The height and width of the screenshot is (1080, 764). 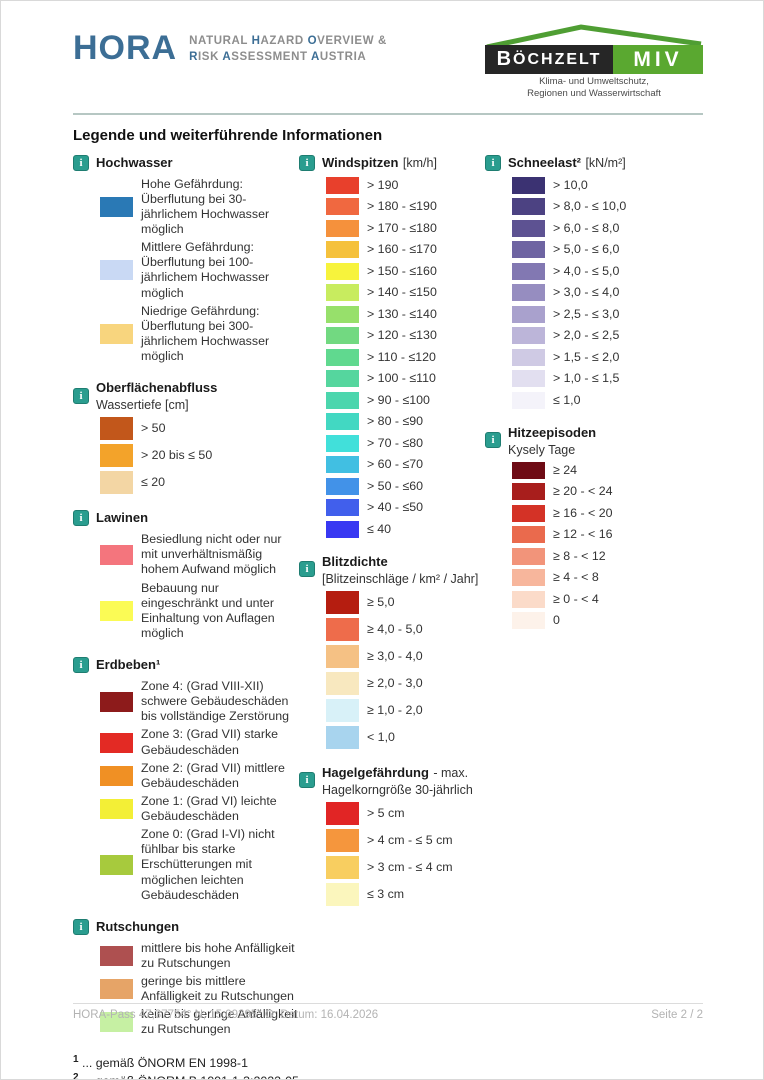 What do you see at coordinates (405, 185) in the screenshot?
I see `legend-item: > 190` at bounding box center [405, 185].